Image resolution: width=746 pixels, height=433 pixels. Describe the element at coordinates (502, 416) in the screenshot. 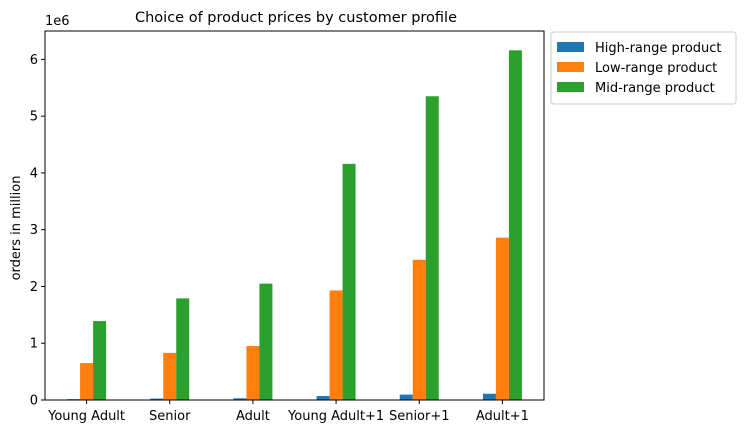

I see `x-tick-label: Adult+1` at that location.